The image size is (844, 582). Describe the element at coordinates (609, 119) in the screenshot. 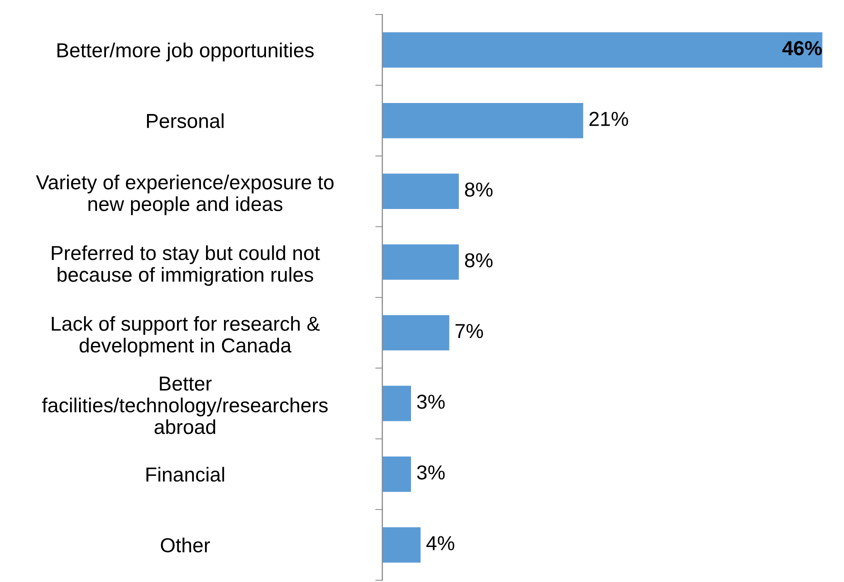

I see `data-label: 21%` at that location.